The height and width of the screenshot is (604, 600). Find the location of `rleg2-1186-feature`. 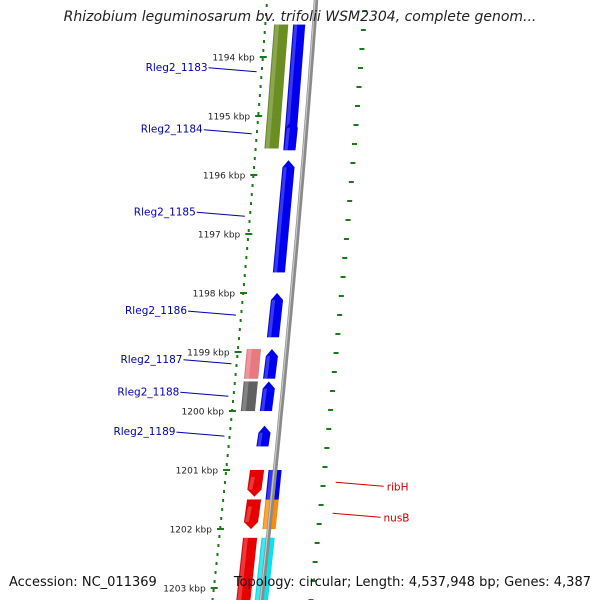

rleg2-1186-feature is located at coordinates (275, 315).